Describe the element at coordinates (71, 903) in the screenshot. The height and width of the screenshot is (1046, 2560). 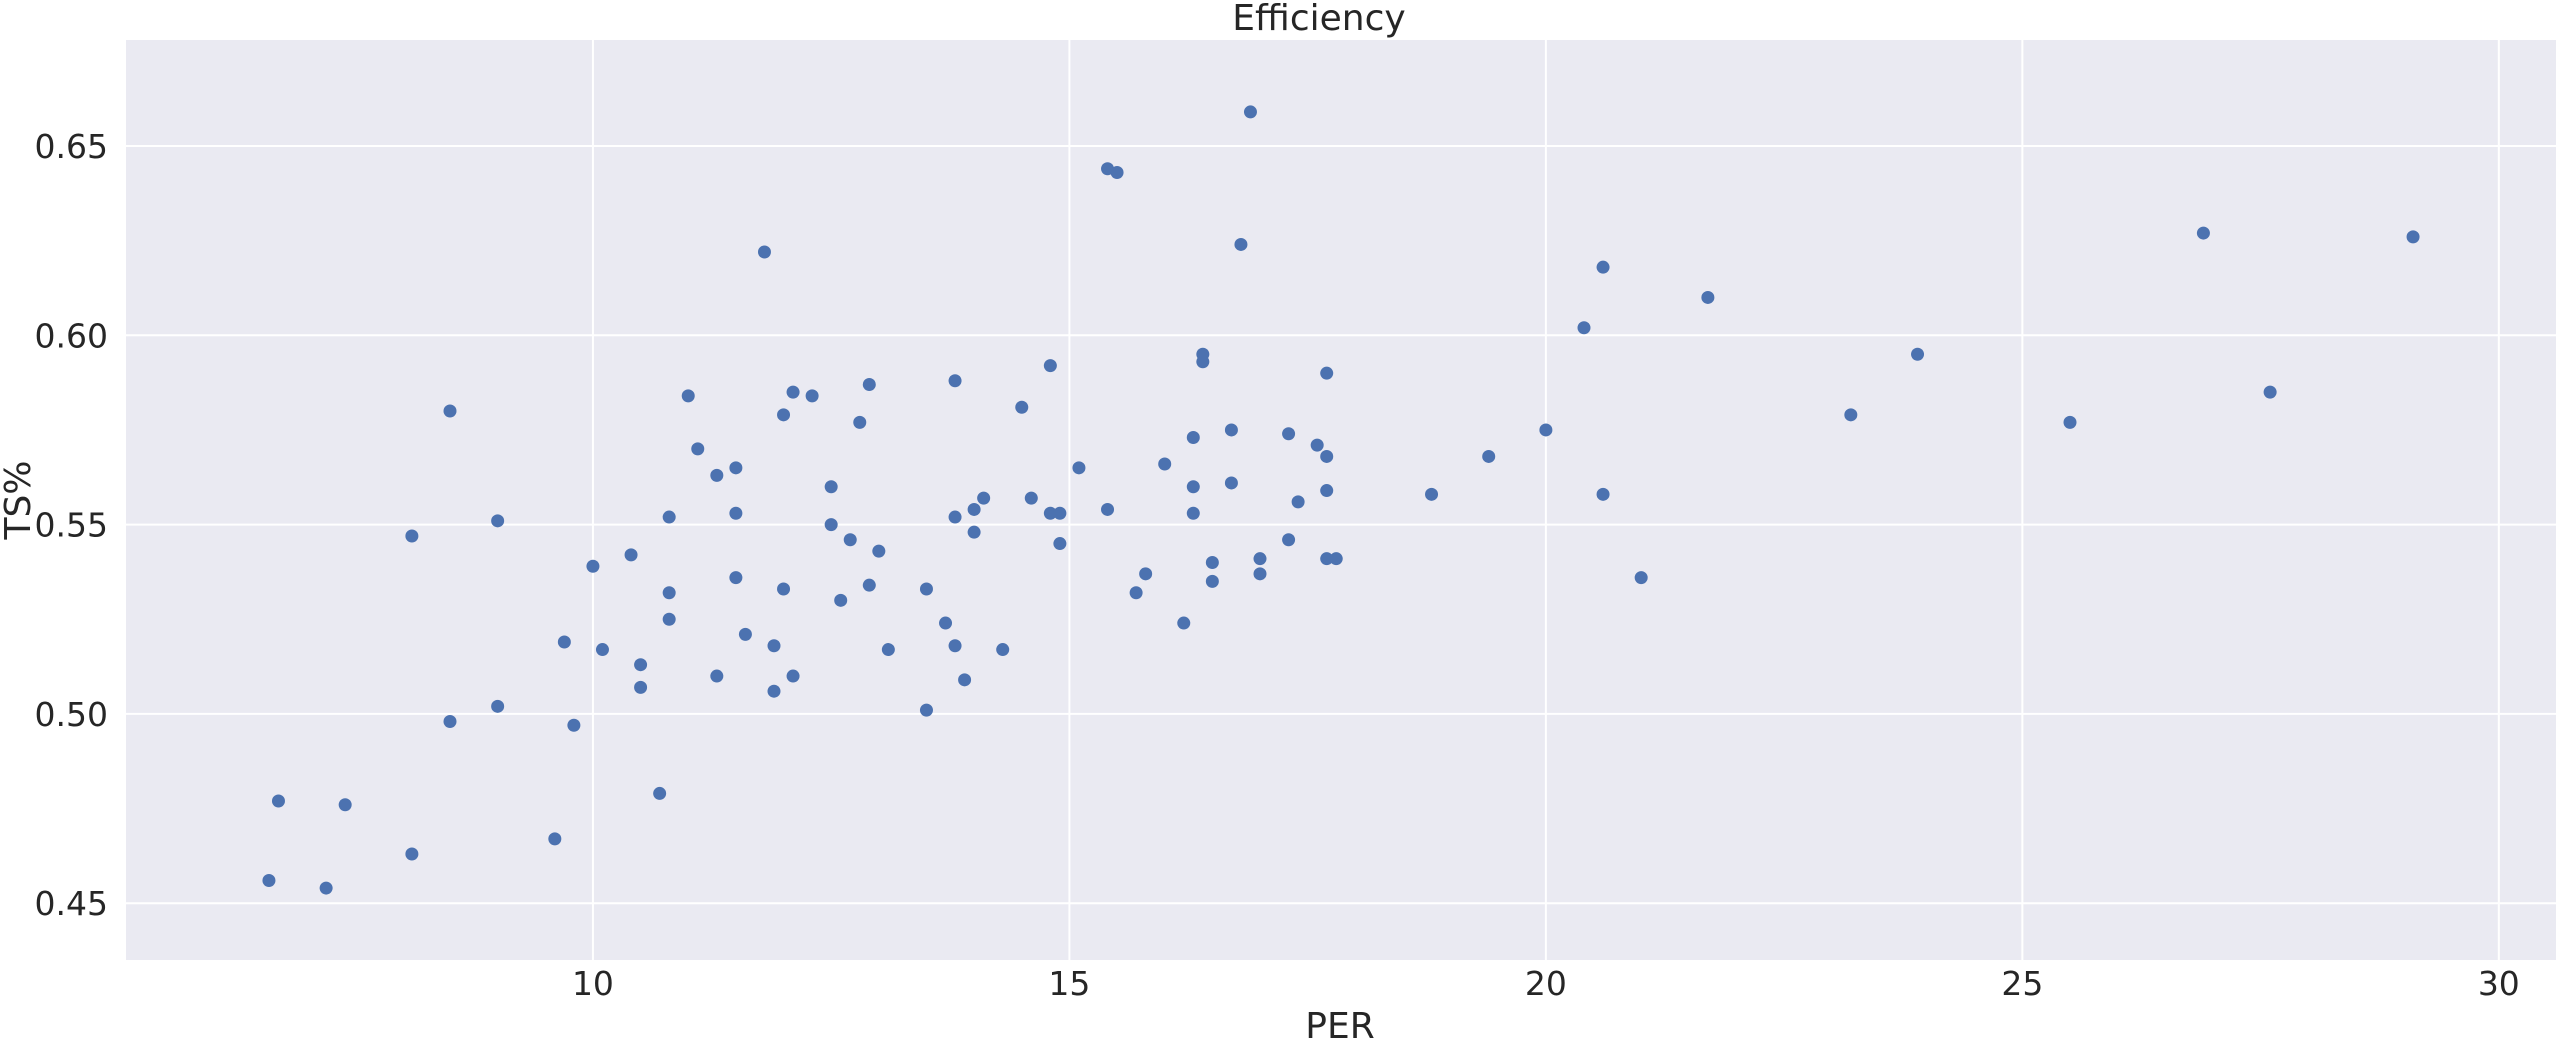
I see `y-tick-label: 0.45` at that location.